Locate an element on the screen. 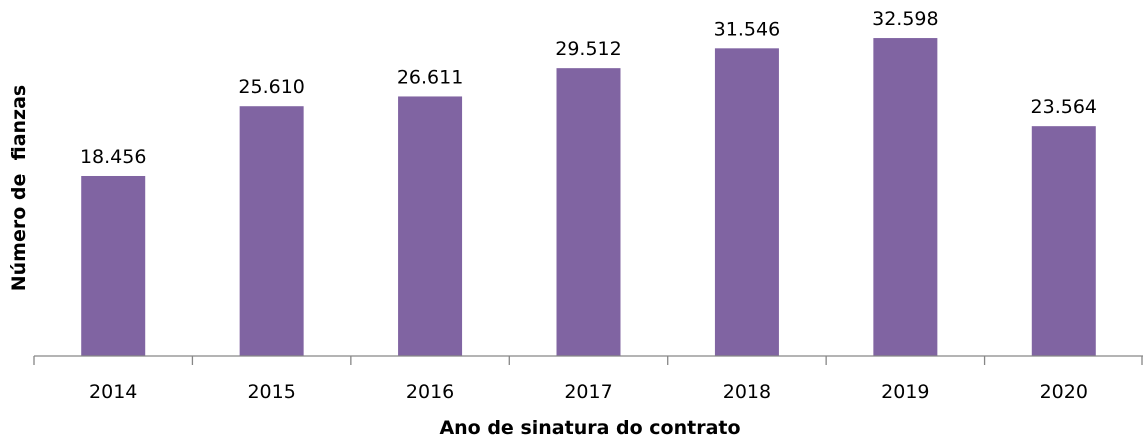 The image size is (1143, 442). x-tick-label-2018: 2018 is located at coordinates (747, 392).